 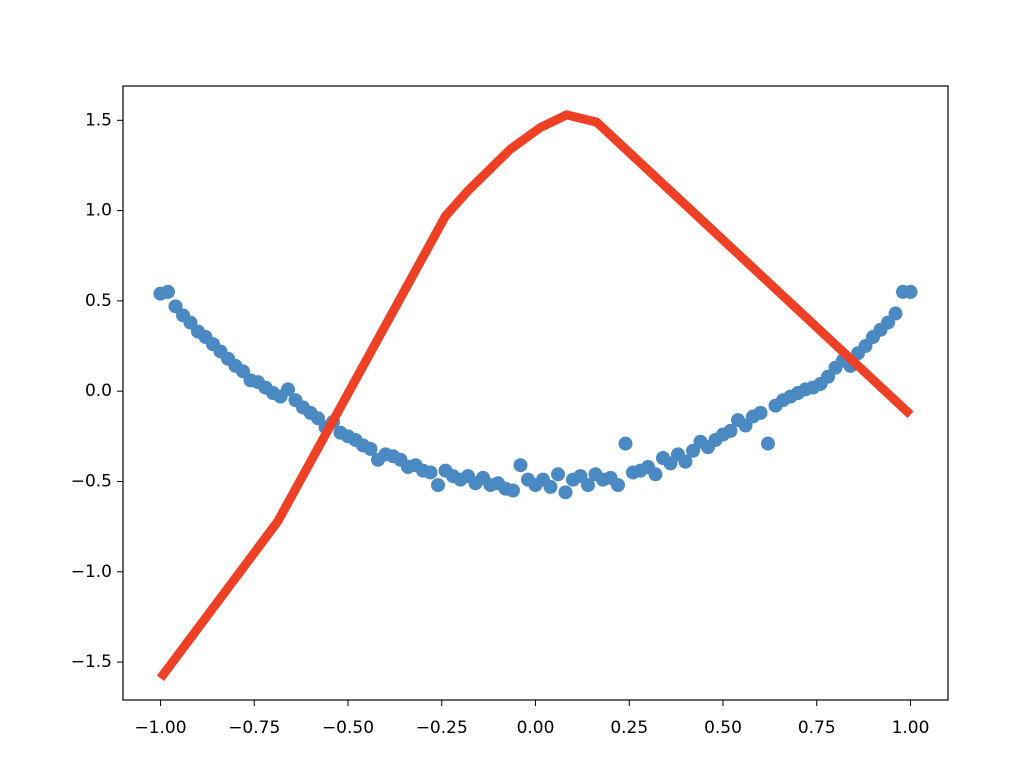 I want to click on x-tick-label: 0.00, so click(x=536, y=728).